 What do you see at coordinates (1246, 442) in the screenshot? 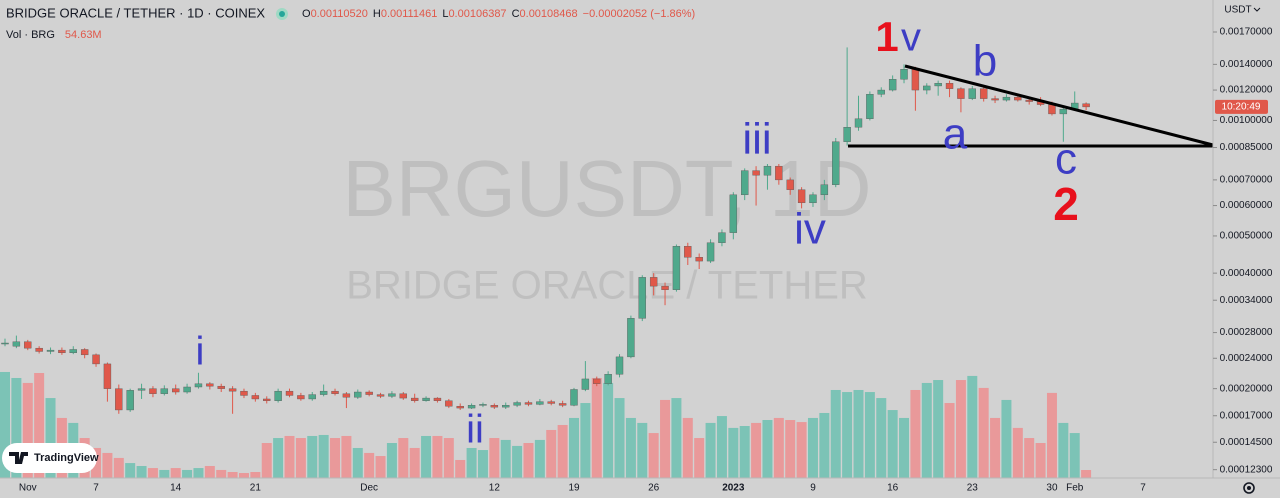
I see `y-tick-label: 0.00014500` at bounding box center [1246, 442].